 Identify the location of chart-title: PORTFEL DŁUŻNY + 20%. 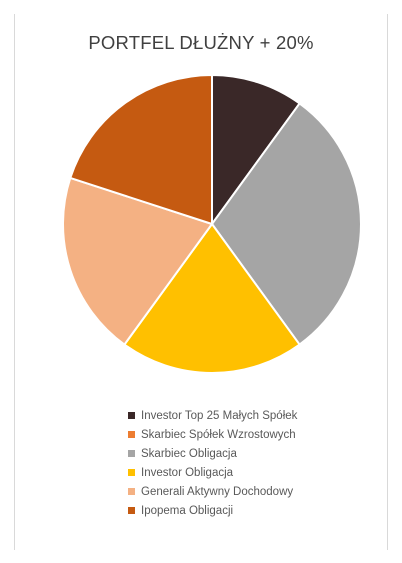
(201, 42).